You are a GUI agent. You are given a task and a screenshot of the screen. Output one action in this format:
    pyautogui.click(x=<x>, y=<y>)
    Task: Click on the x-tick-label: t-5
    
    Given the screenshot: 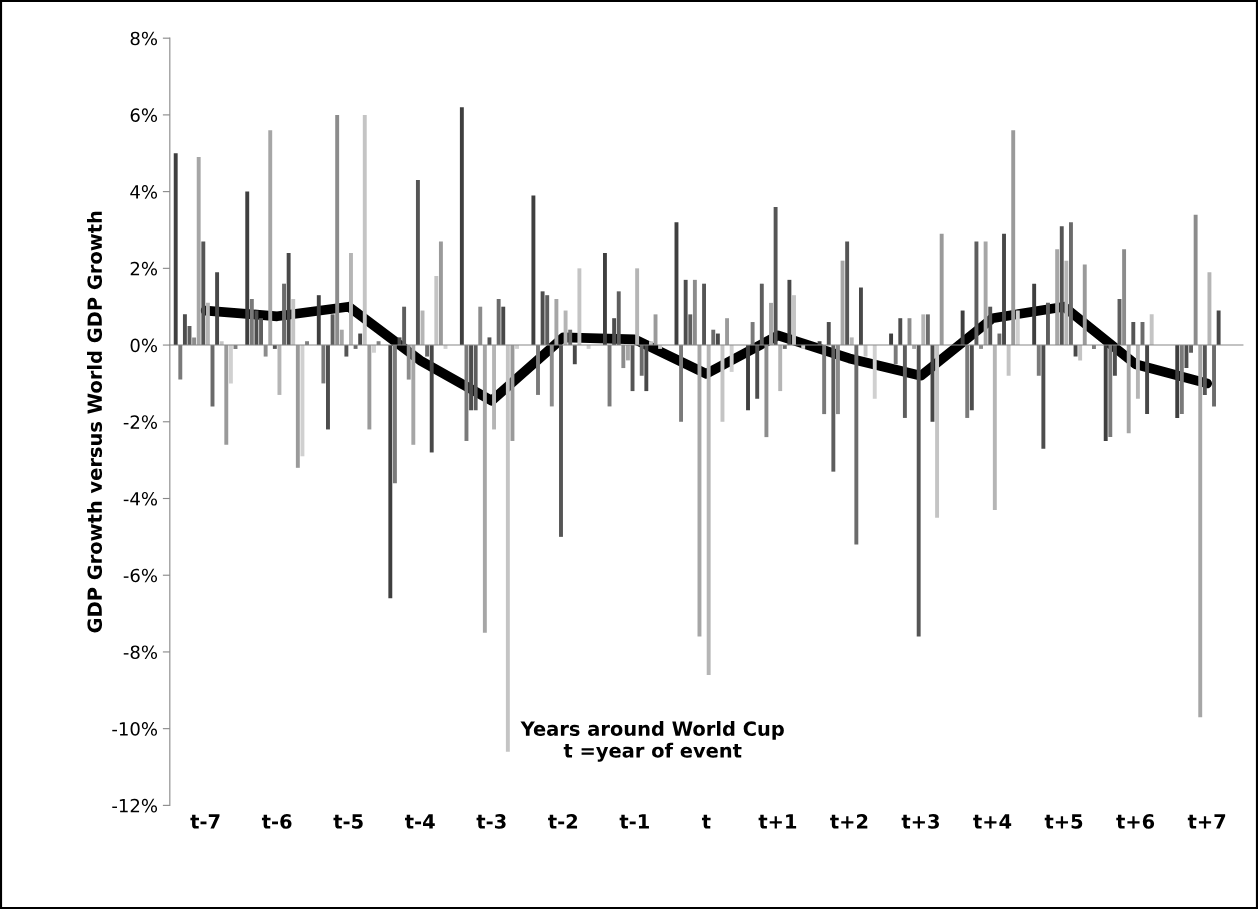 What is the action you would take?
    pyautogui.click(x=348, y=821)
    